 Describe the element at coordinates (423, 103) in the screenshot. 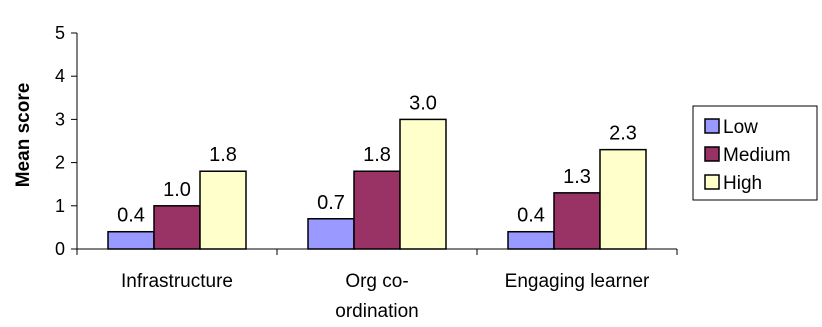

I see `data-label: 3.0` at that location.